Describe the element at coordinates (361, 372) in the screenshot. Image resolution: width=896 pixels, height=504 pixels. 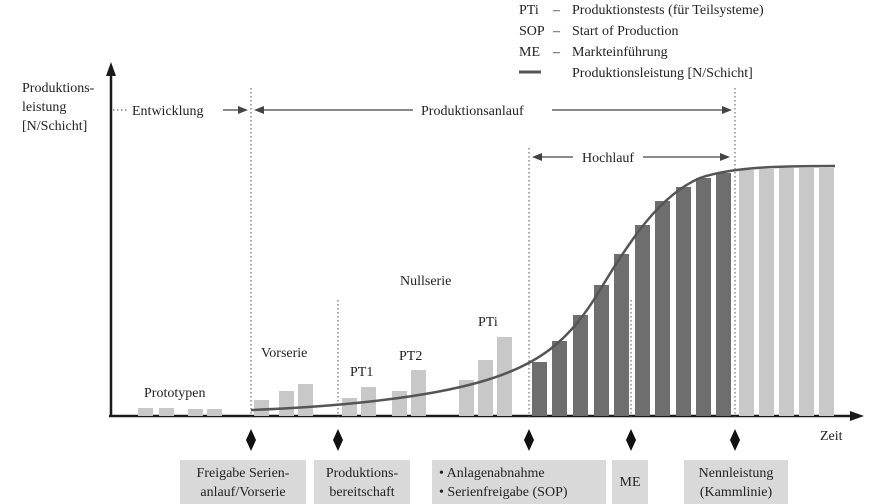
I see `stage-label-pt1: PT1` at that location.